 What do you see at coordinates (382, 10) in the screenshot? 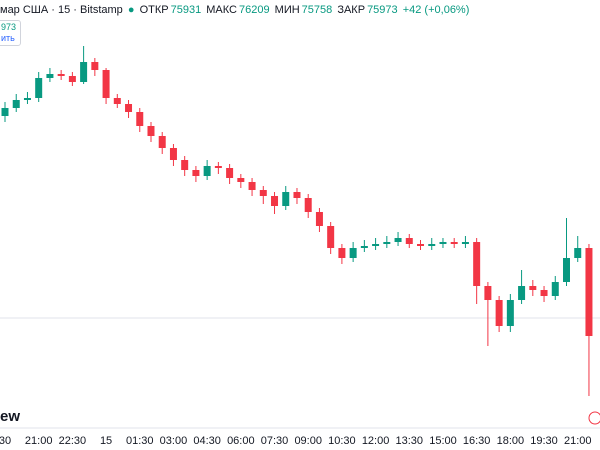
I see `close-value: 75973` at bounding box center [382, 10].